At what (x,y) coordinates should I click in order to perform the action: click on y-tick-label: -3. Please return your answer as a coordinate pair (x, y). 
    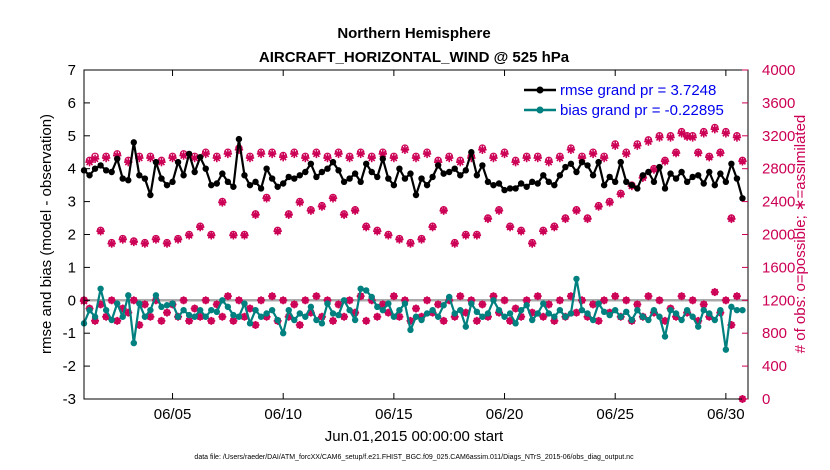
    Looking at the image, I should click on (69, 399).